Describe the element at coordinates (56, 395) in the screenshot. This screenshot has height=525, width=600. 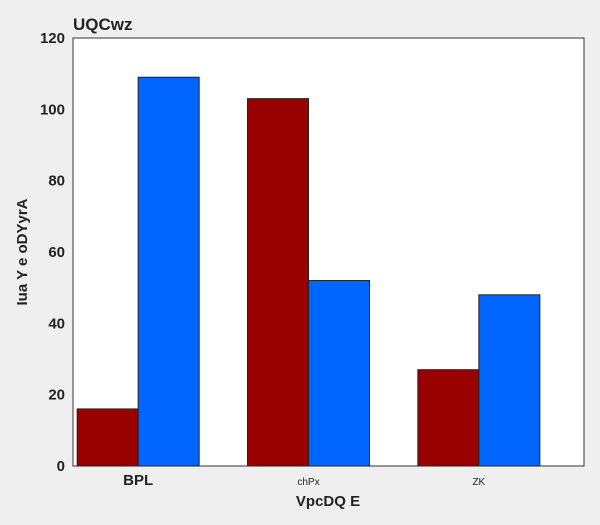
I see `y-tick-label: 20` at that location.